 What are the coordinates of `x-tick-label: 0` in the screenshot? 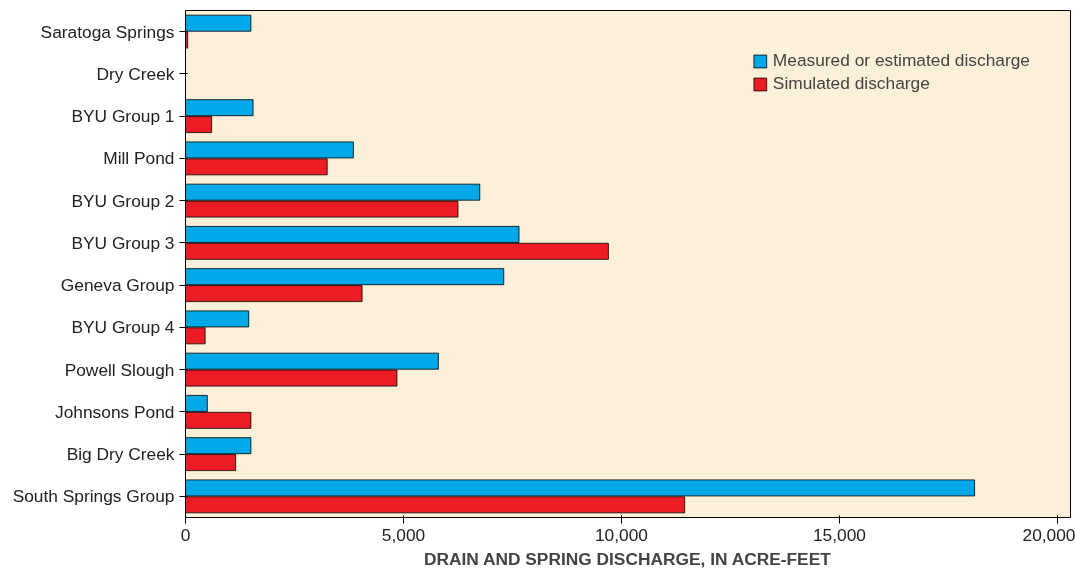 It's located at (185, 534).